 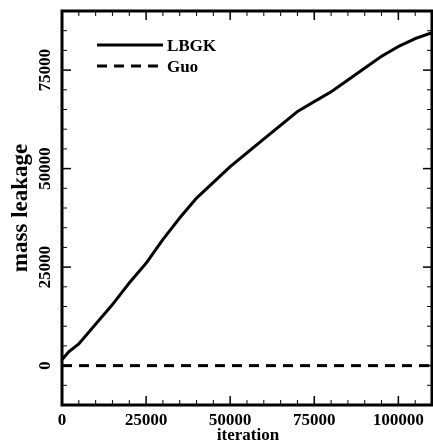 I want to click on x-tick-label: 75000, so click(x=314, y=419).